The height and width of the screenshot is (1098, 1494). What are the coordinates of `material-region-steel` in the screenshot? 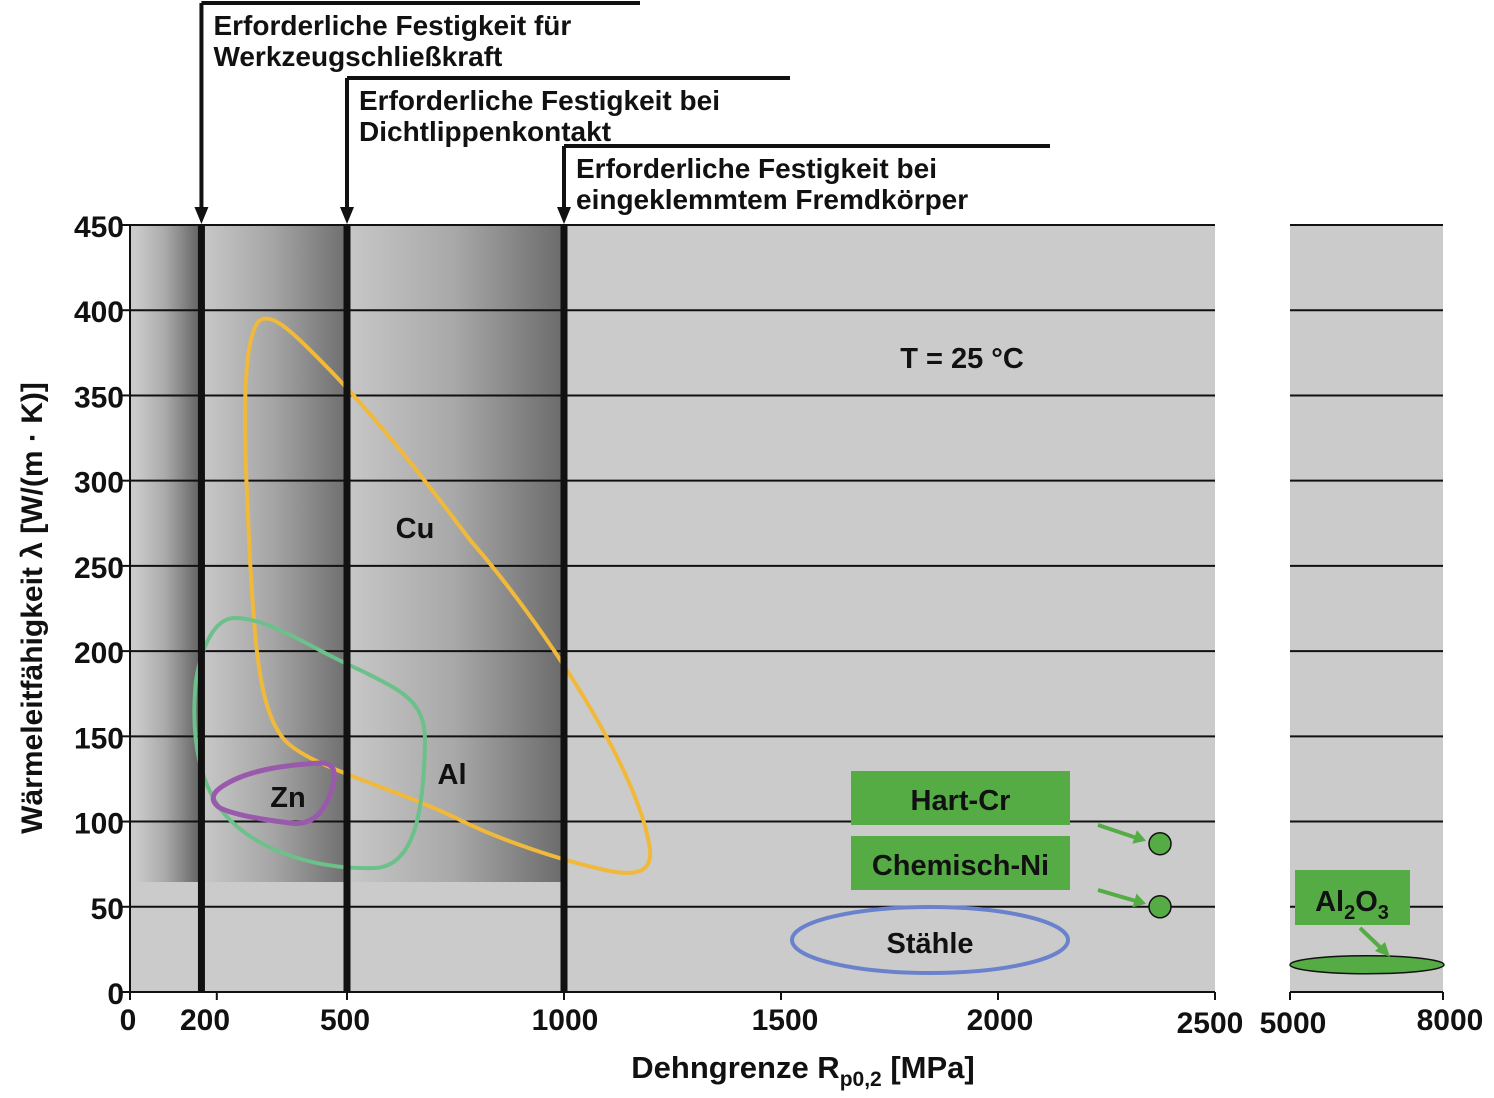 It's located at (930, 940).